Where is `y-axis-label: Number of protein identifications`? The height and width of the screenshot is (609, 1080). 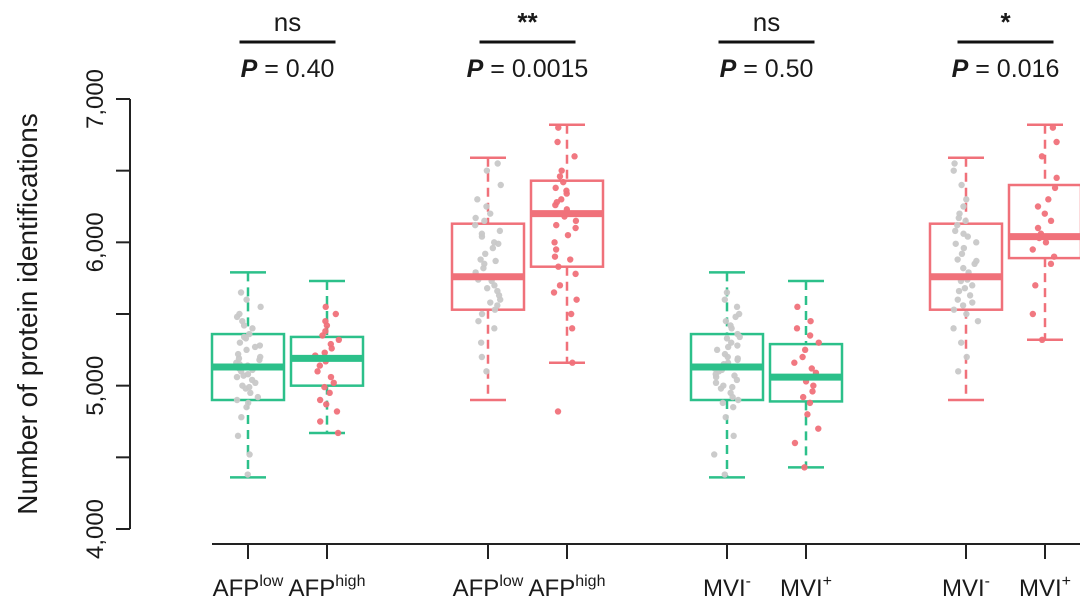
y-axis-label: Number of protein identifications is located at coordinates (27, 314).